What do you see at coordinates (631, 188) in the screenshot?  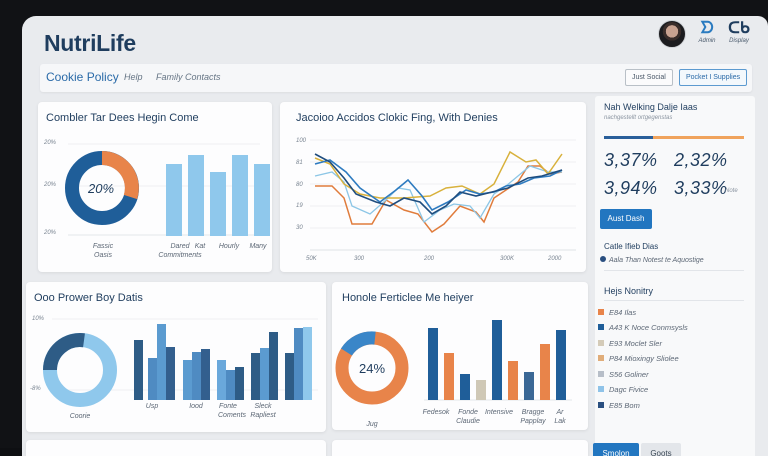 I see `stat-value: 3,94%` at bounding box center [631, 188].